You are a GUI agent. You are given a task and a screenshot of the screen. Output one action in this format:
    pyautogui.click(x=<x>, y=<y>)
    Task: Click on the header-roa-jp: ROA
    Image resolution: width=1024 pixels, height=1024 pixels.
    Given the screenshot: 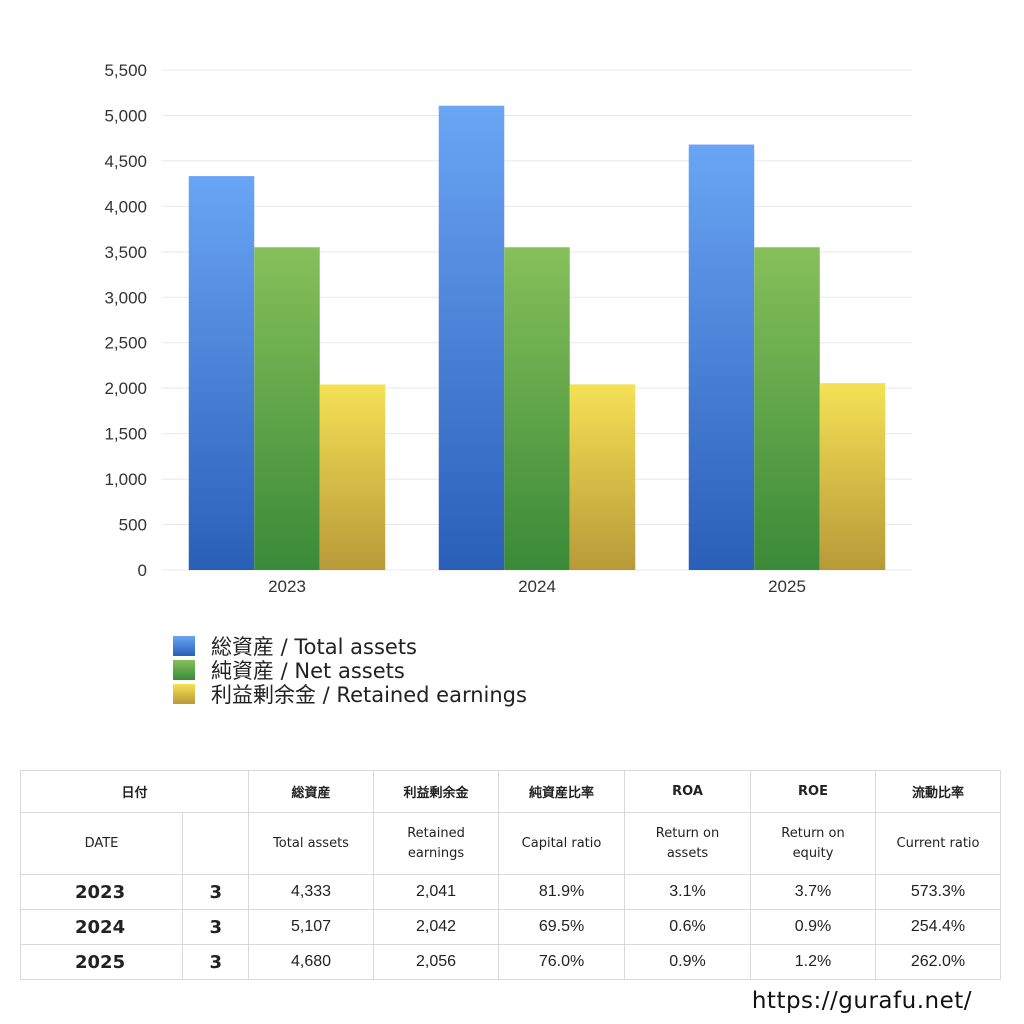 What is the action you would take?
    pyautogui.click(x=688, y=791)
    